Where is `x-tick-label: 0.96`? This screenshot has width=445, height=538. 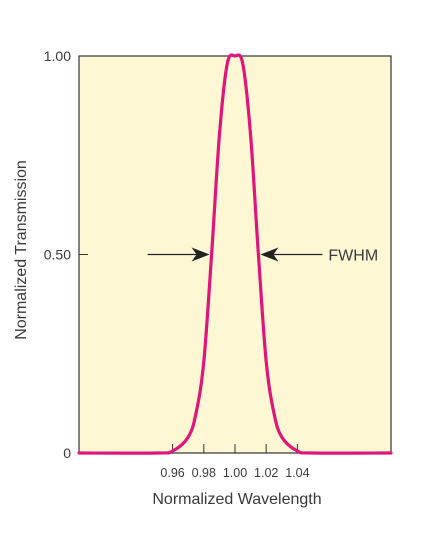
x-tick-label: 0.96 is located at coordinates (172, 473).